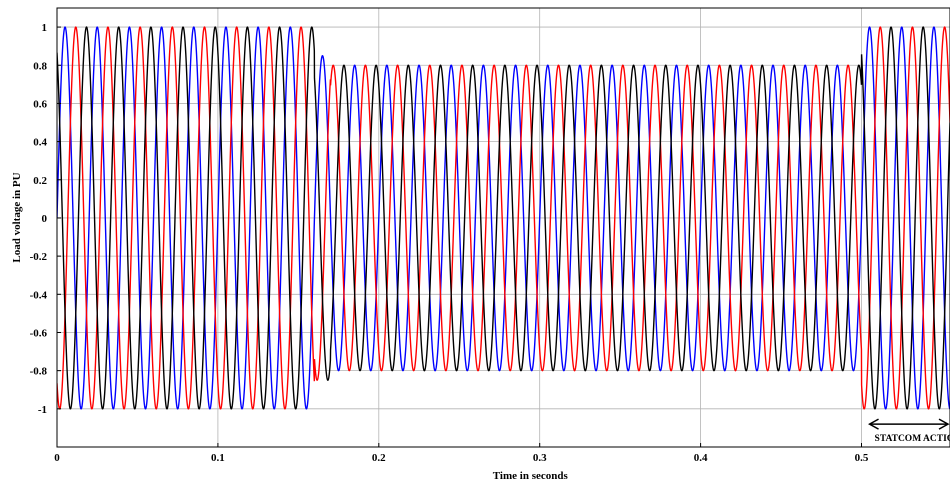 Image resolution: width=950 pixels, height=484 pixels. Describe the element at coordinates (912, 439) in the screenshot. I see `statcom-action-label: STATCOM ACTION` at that location.